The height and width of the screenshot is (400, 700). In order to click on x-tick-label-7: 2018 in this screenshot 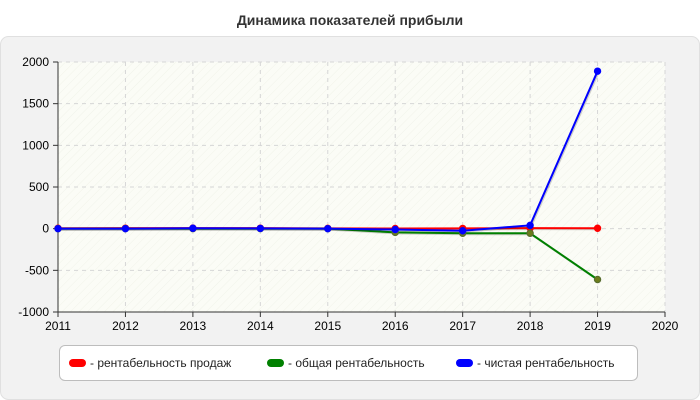, I will do `click(530, 326)`.